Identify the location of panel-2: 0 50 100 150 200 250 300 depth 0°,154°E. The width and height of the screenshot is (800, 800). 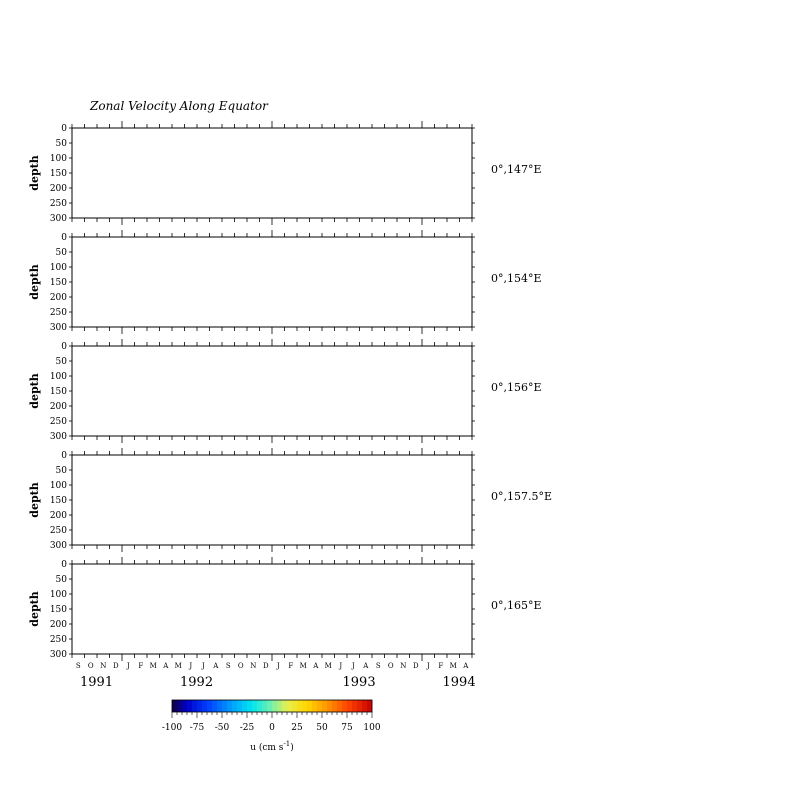
(285, 282).